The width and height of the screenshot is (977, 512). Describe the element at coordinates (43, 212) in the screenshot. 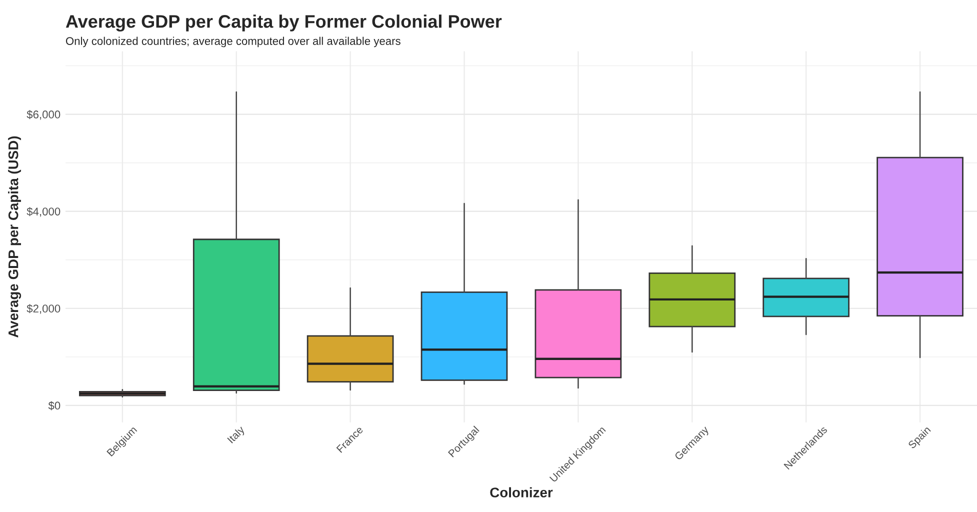

I see `y-tick-label: $4,000` at that location.